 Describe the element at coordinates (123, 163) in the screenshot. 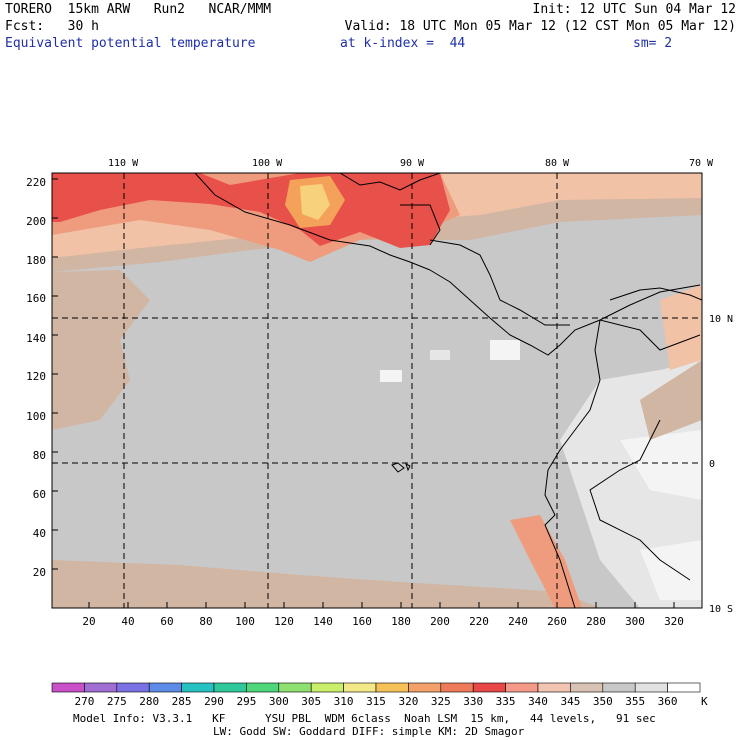

I see `lon-label-110w: 110 W` at that location.